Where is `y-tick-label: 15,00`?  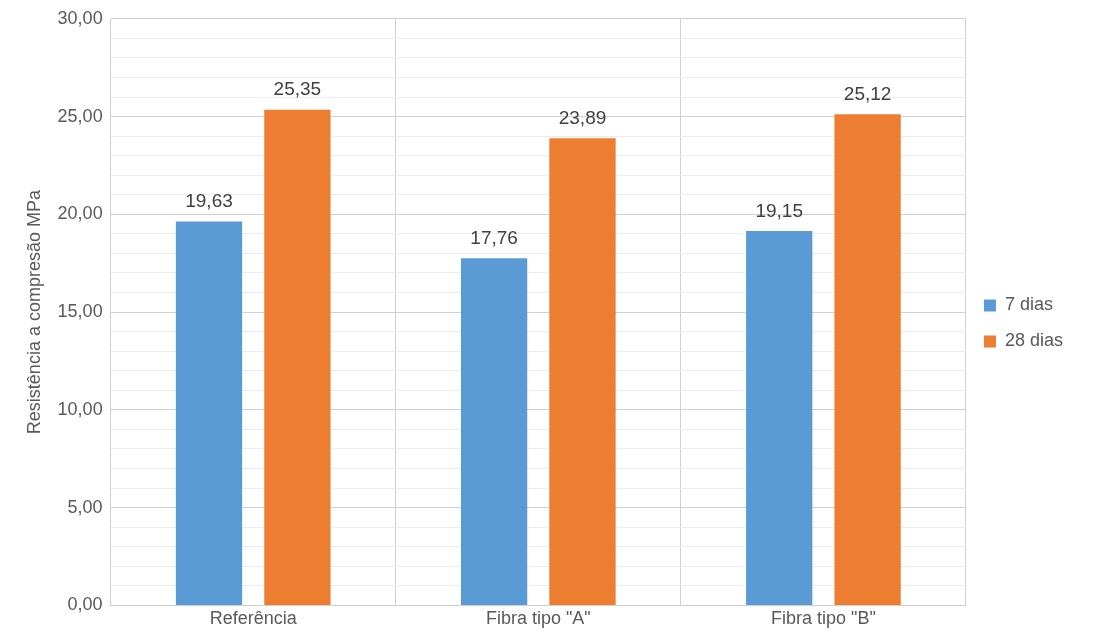 y-tick-label: 15,00 is located at coordinates (80, 311).